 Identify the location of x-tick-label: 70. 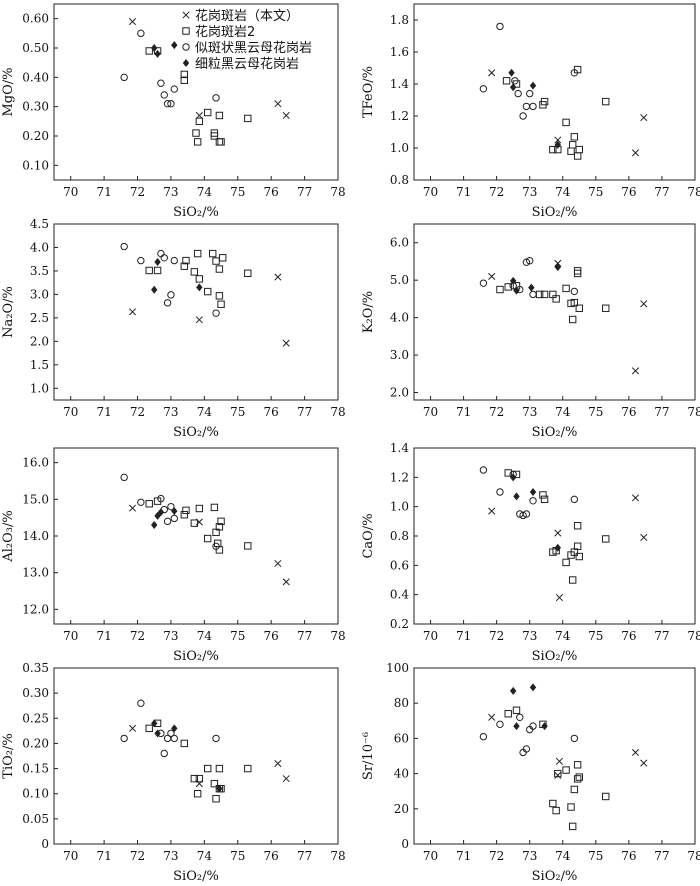
(430, 192).